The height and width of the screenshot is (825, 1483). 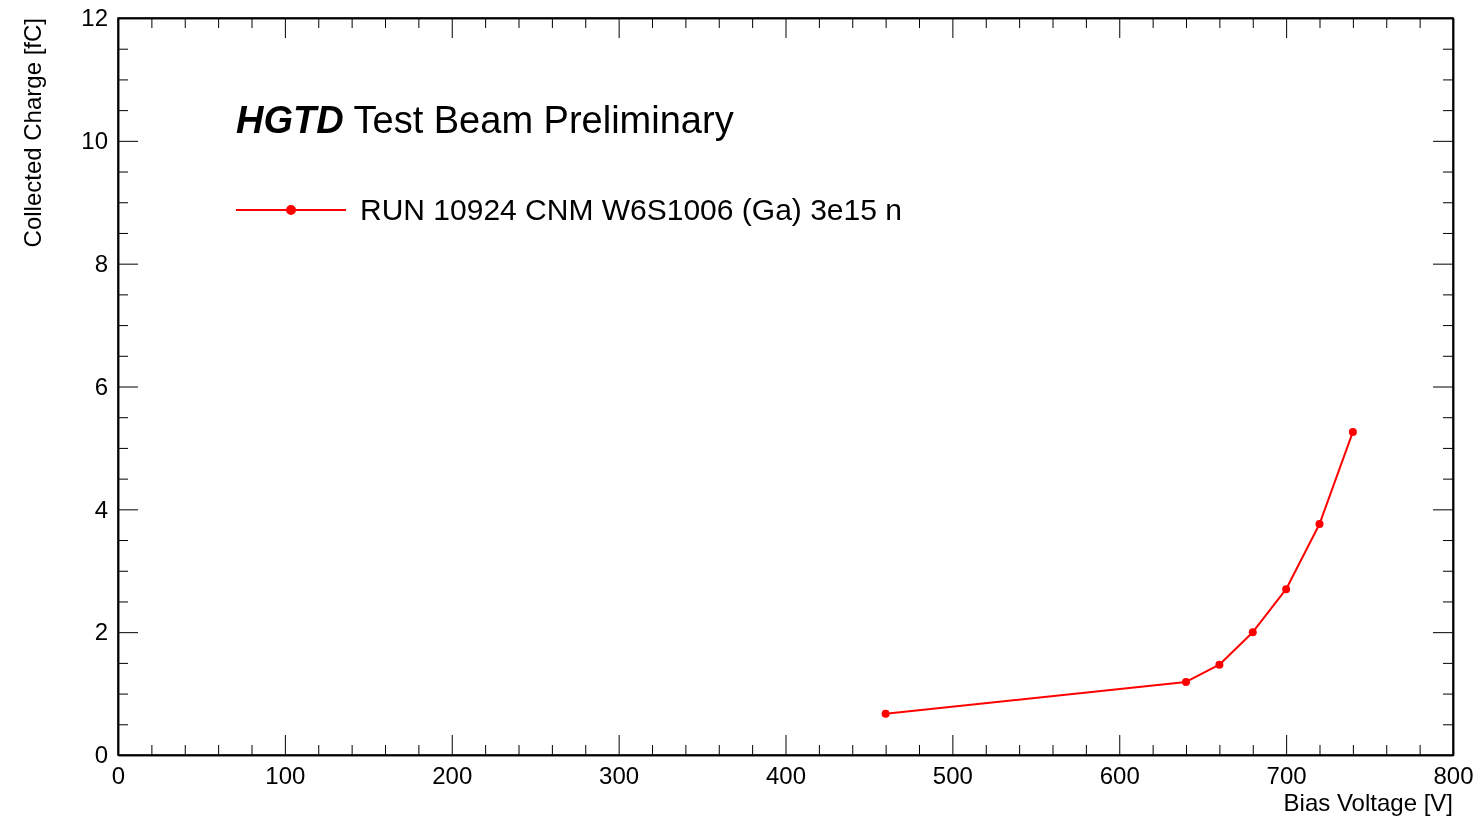 I want to click on y-tick-label: 8, so click(x=101, y=263).